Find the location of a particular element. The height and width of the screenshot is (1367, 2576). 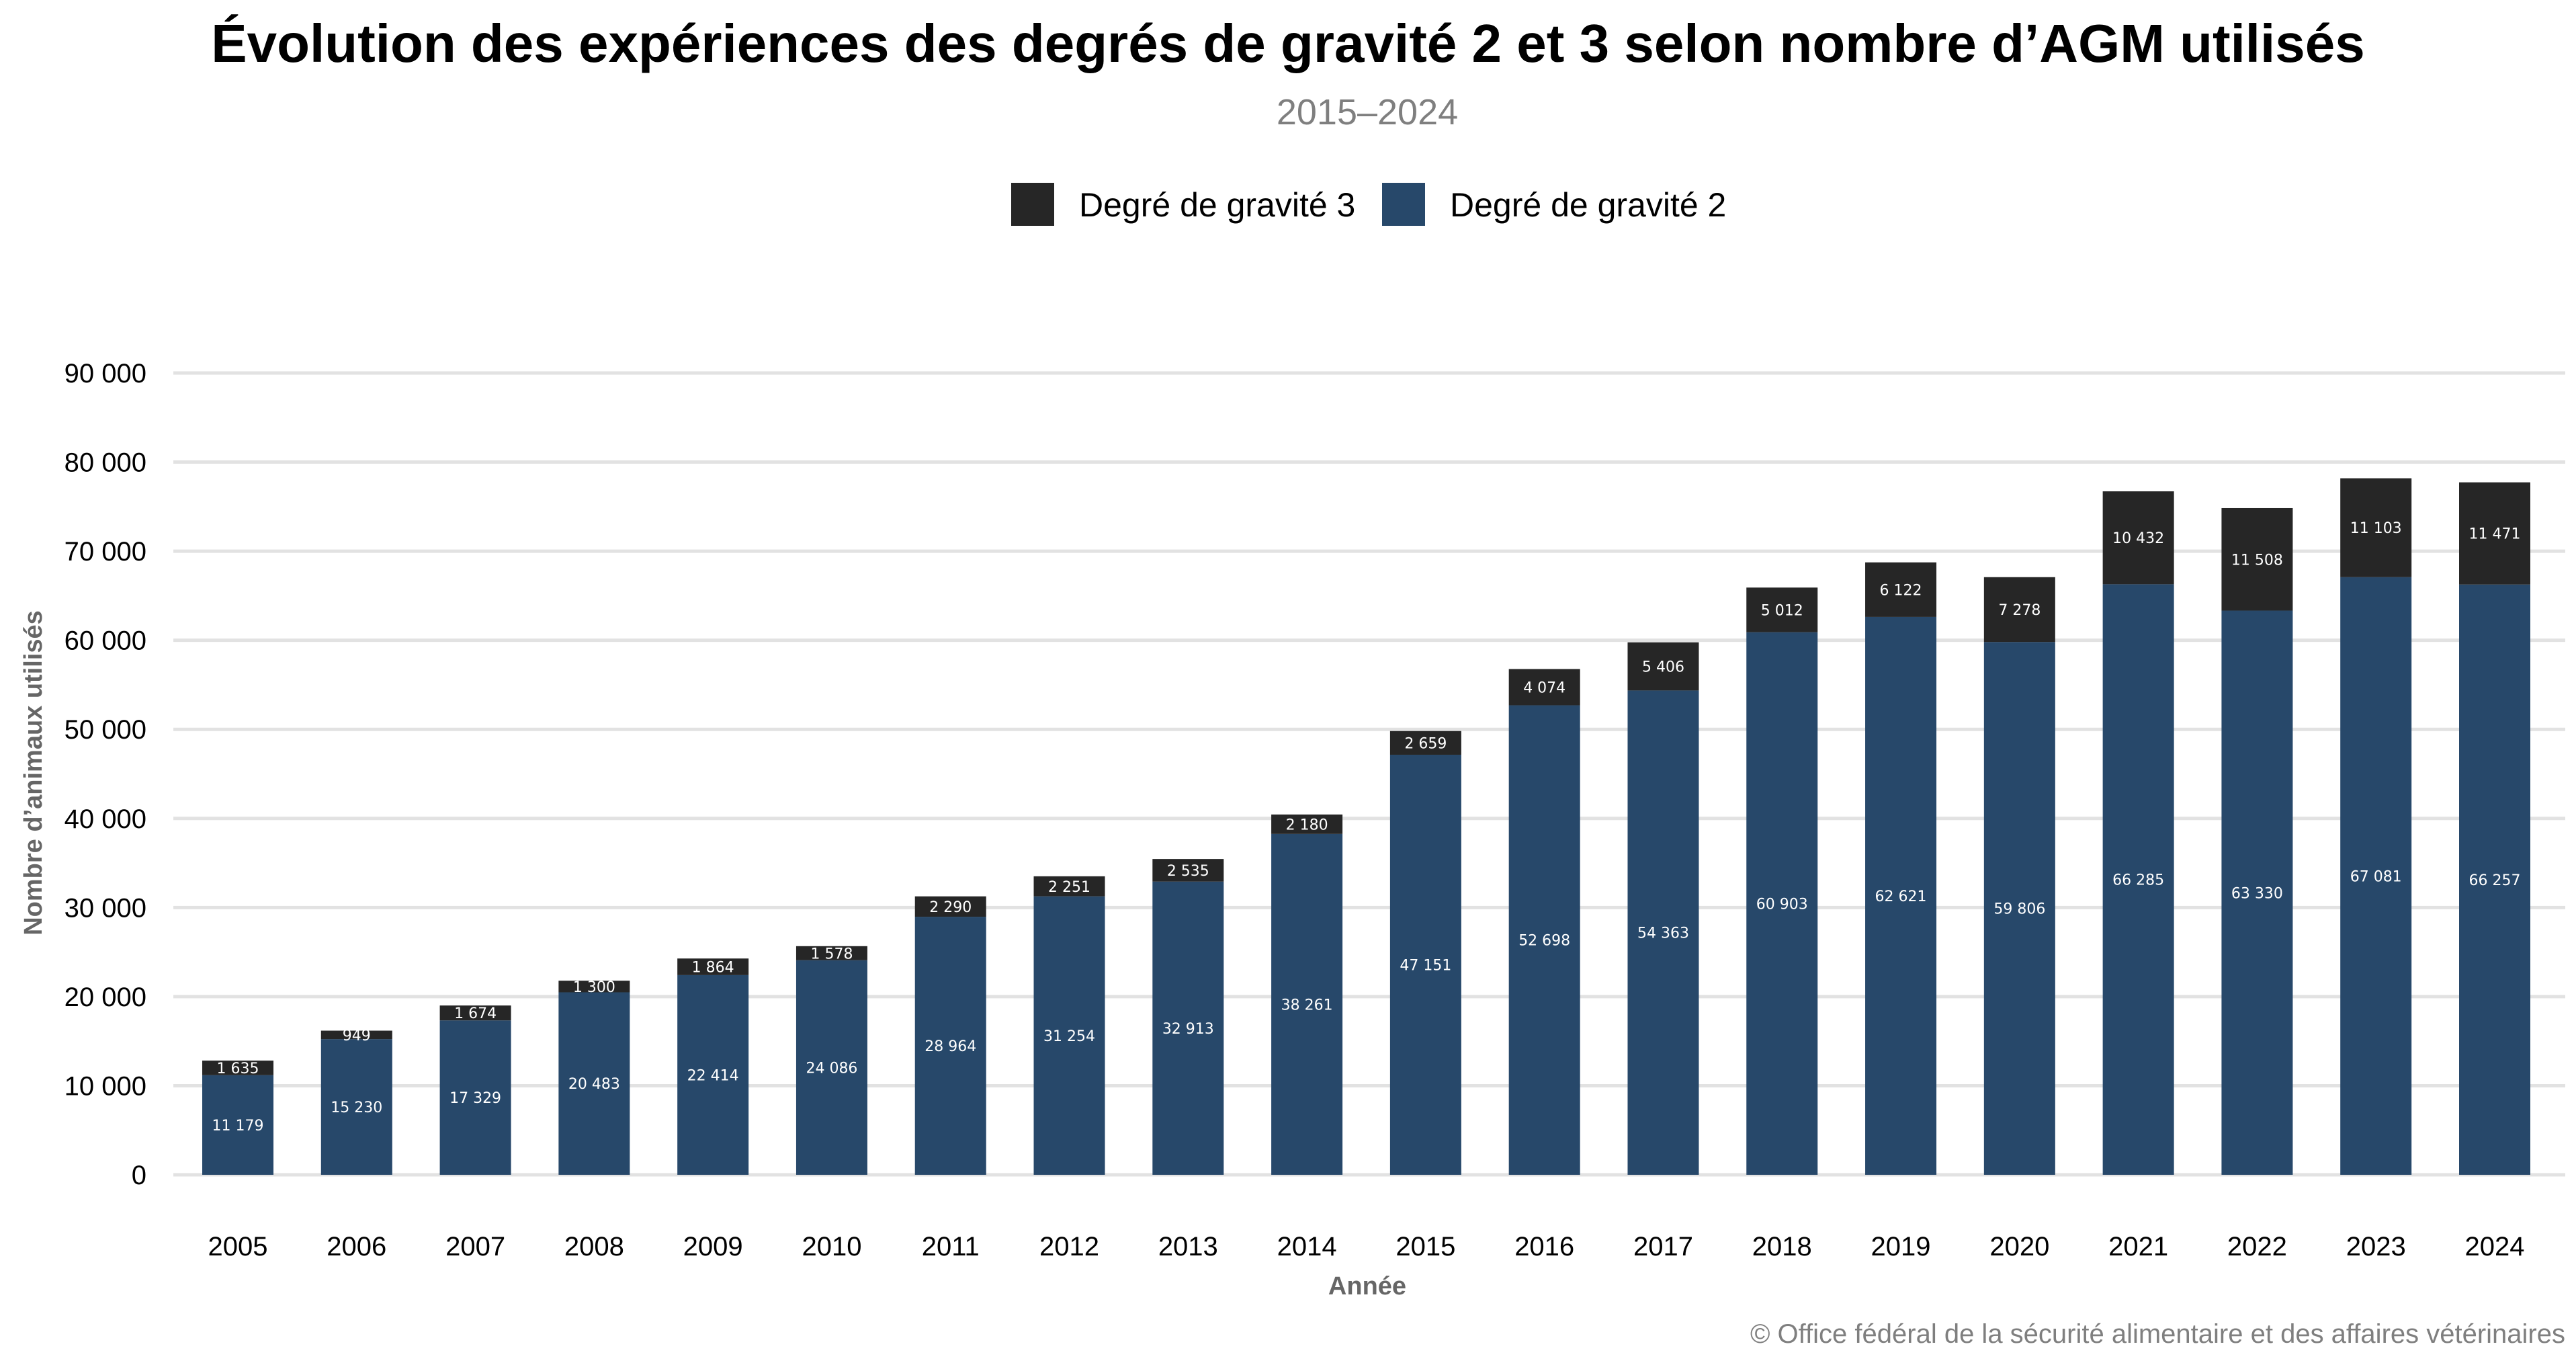

data-label-gravite-2: 63 330 is located at coordinates (2257, 893).